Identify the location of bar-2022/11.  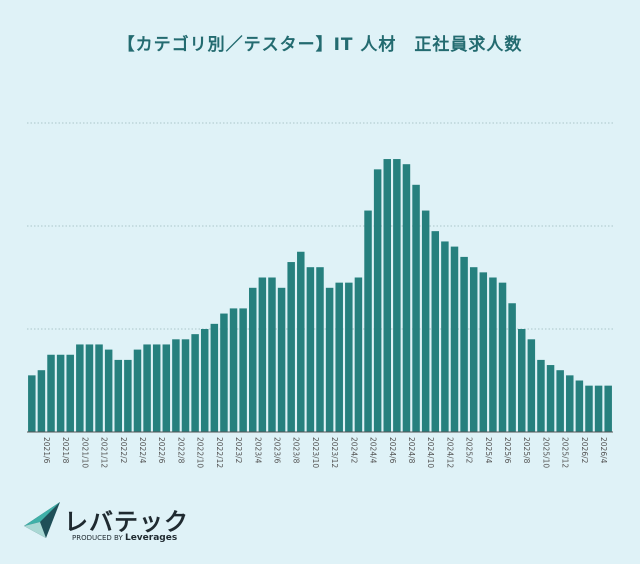
(204, 380).